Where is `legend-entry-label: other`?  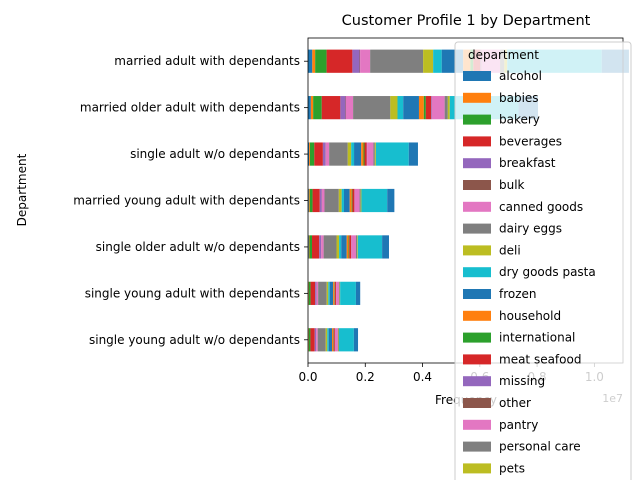 legend-entry-label: other is located at coordinates (515, 403).